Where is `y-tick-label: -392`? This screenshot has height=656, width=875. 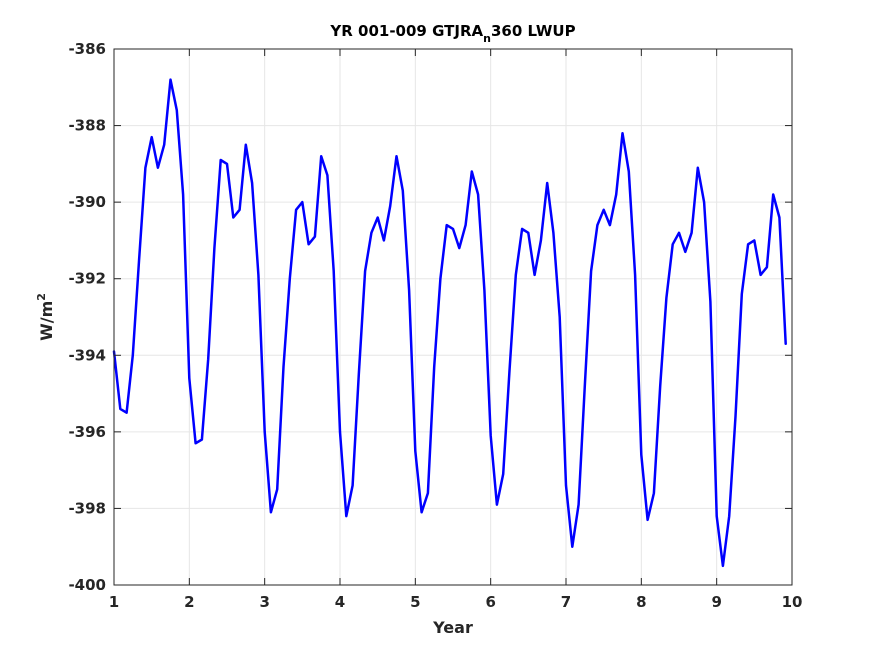
y-tick-label: -392 is located at coordinates (87, 279).